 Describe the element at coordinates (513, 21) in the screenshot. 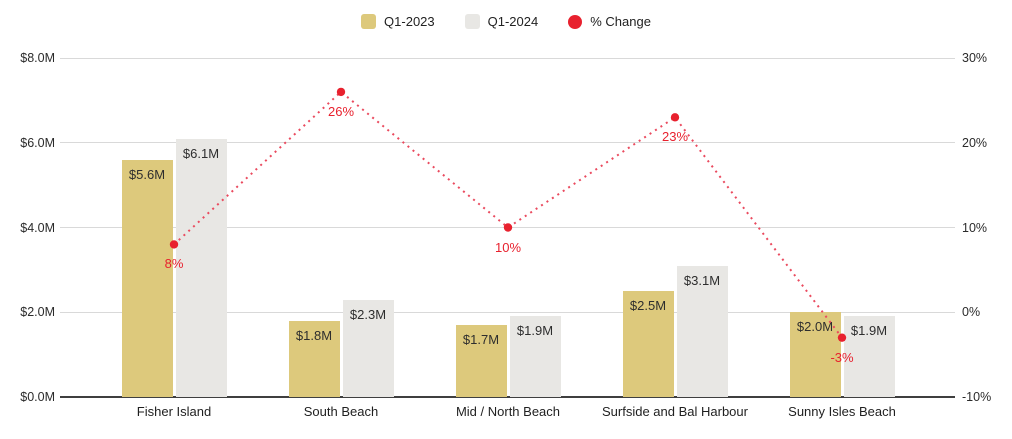

I see `legend-label: Q1-2024` at that location.